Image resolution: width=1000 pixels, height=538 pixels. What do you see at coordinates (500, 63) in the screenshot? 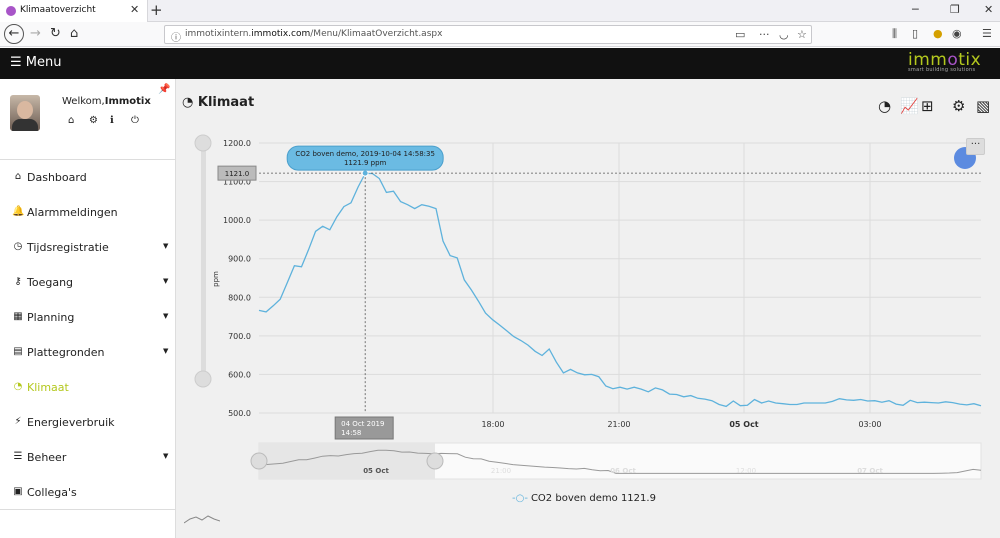
I see `app-header: ☰ Menu immotix smart building solutions` at bounding box center [500, 63].